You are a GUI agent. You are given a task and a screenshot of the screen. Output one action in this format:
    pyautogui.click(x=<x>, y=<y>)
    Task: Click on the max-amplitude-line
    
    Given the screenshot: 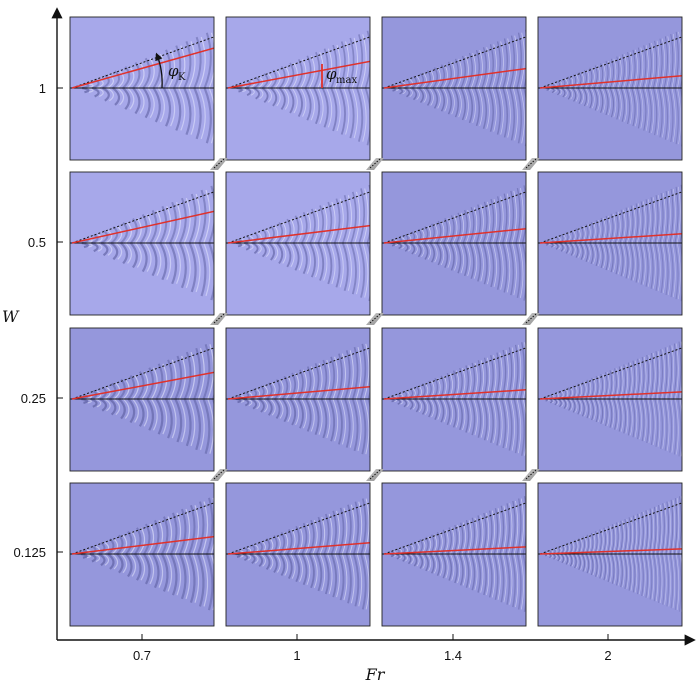 What is the action you would take?
    pyautogui.click(x=142, y=68)
    